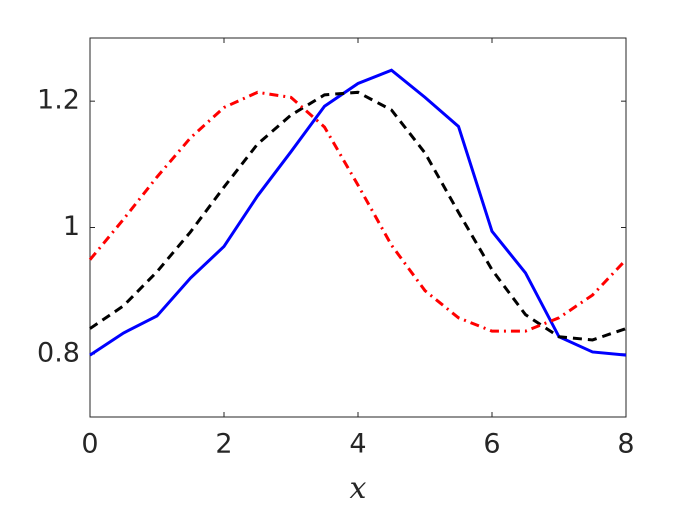 The height and width of the screenshot is (519, 692). What do you see at coordinates (491, 444) in the screenshot?
I see `x-tick-label: 6` at bounding box center [491, 444].